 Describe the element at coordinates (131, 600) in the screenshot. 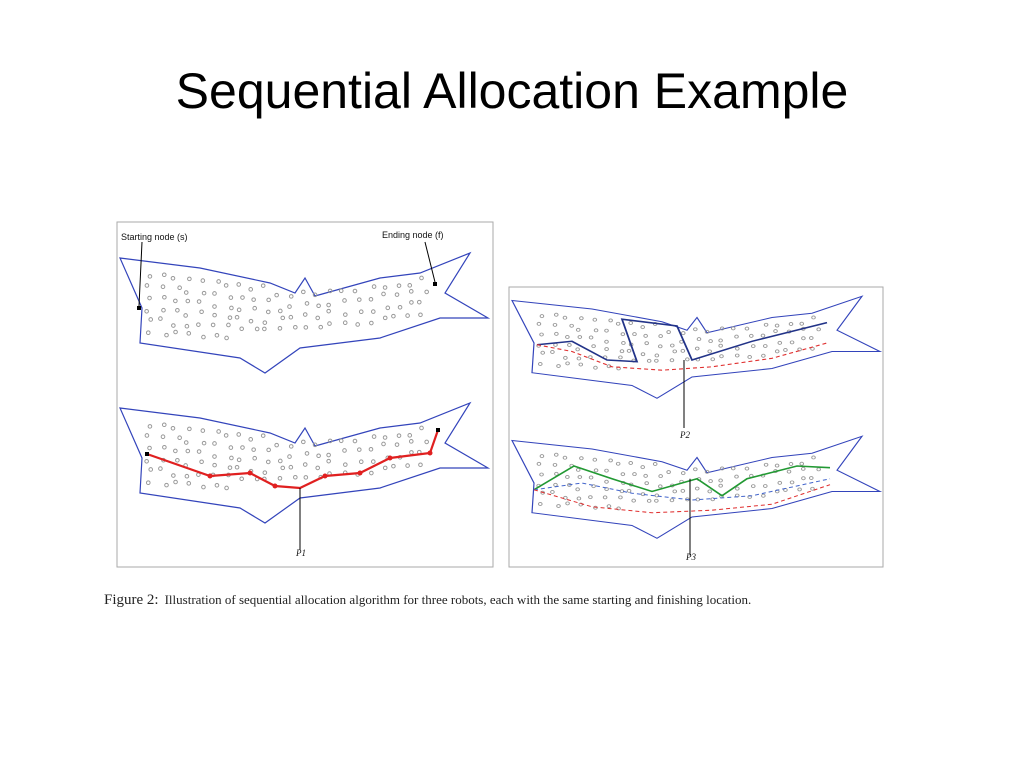

I see `caption-head: Figure 2:` at that location.